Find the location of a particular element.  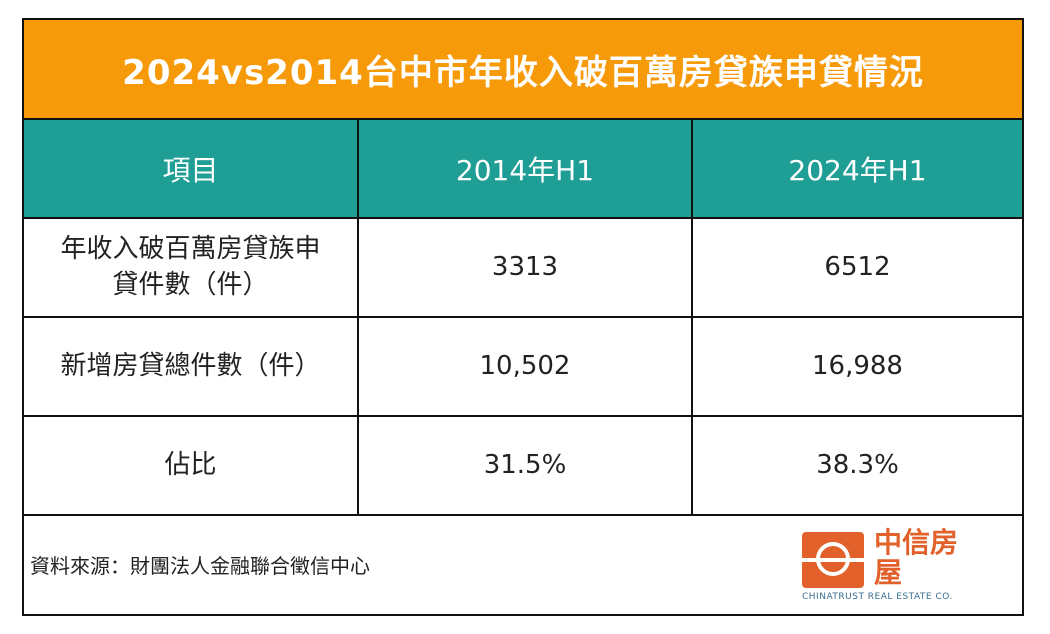

cell-2014: 10,502 is located at coordinates (525, 367).